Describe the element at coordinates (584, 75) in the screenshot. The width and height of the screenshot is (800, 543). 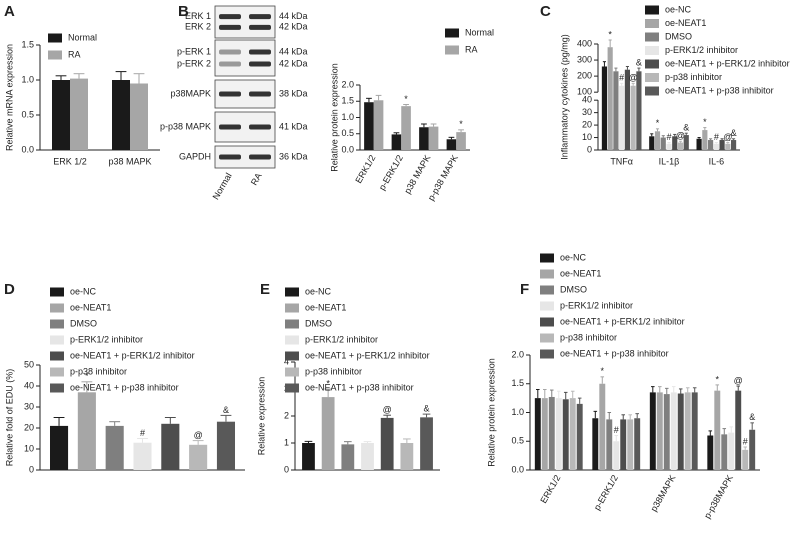
I see `y-tick-label: 200` at that location.